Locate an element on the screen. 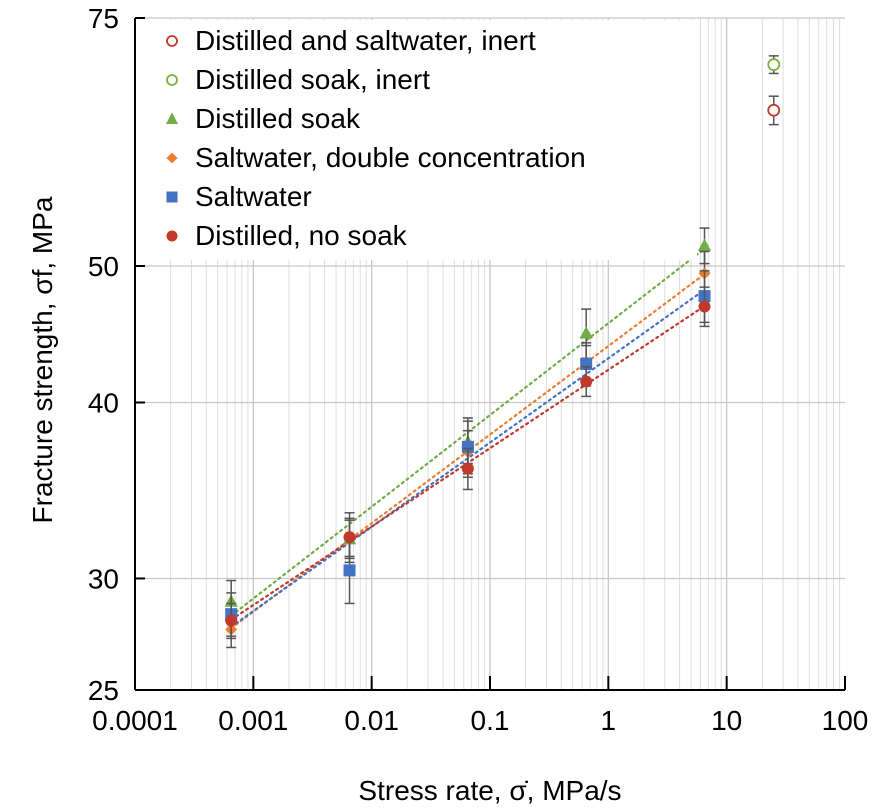 This screenshot has height=811, width=888. y-axis-title: Fracture strength, σf, MPa is located at coordinates (42, 359).